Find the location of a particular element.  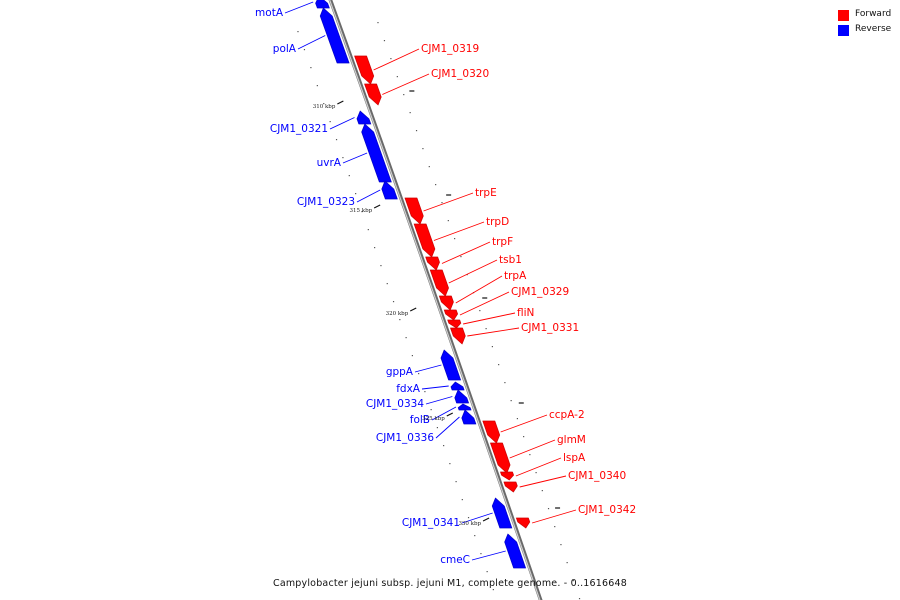

legend-item-forward: Forward is located at coordinates (868, 16).